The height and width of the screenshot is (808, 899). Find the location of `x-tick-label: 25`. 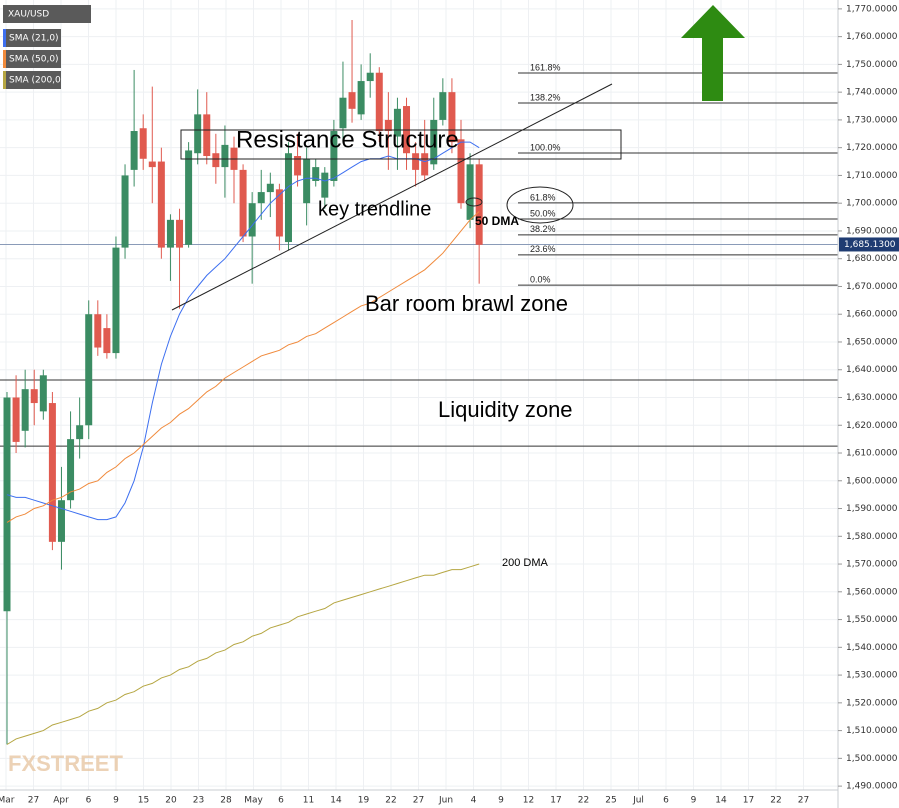

x-tick-label: 25 is located at coordinates (610, 801).